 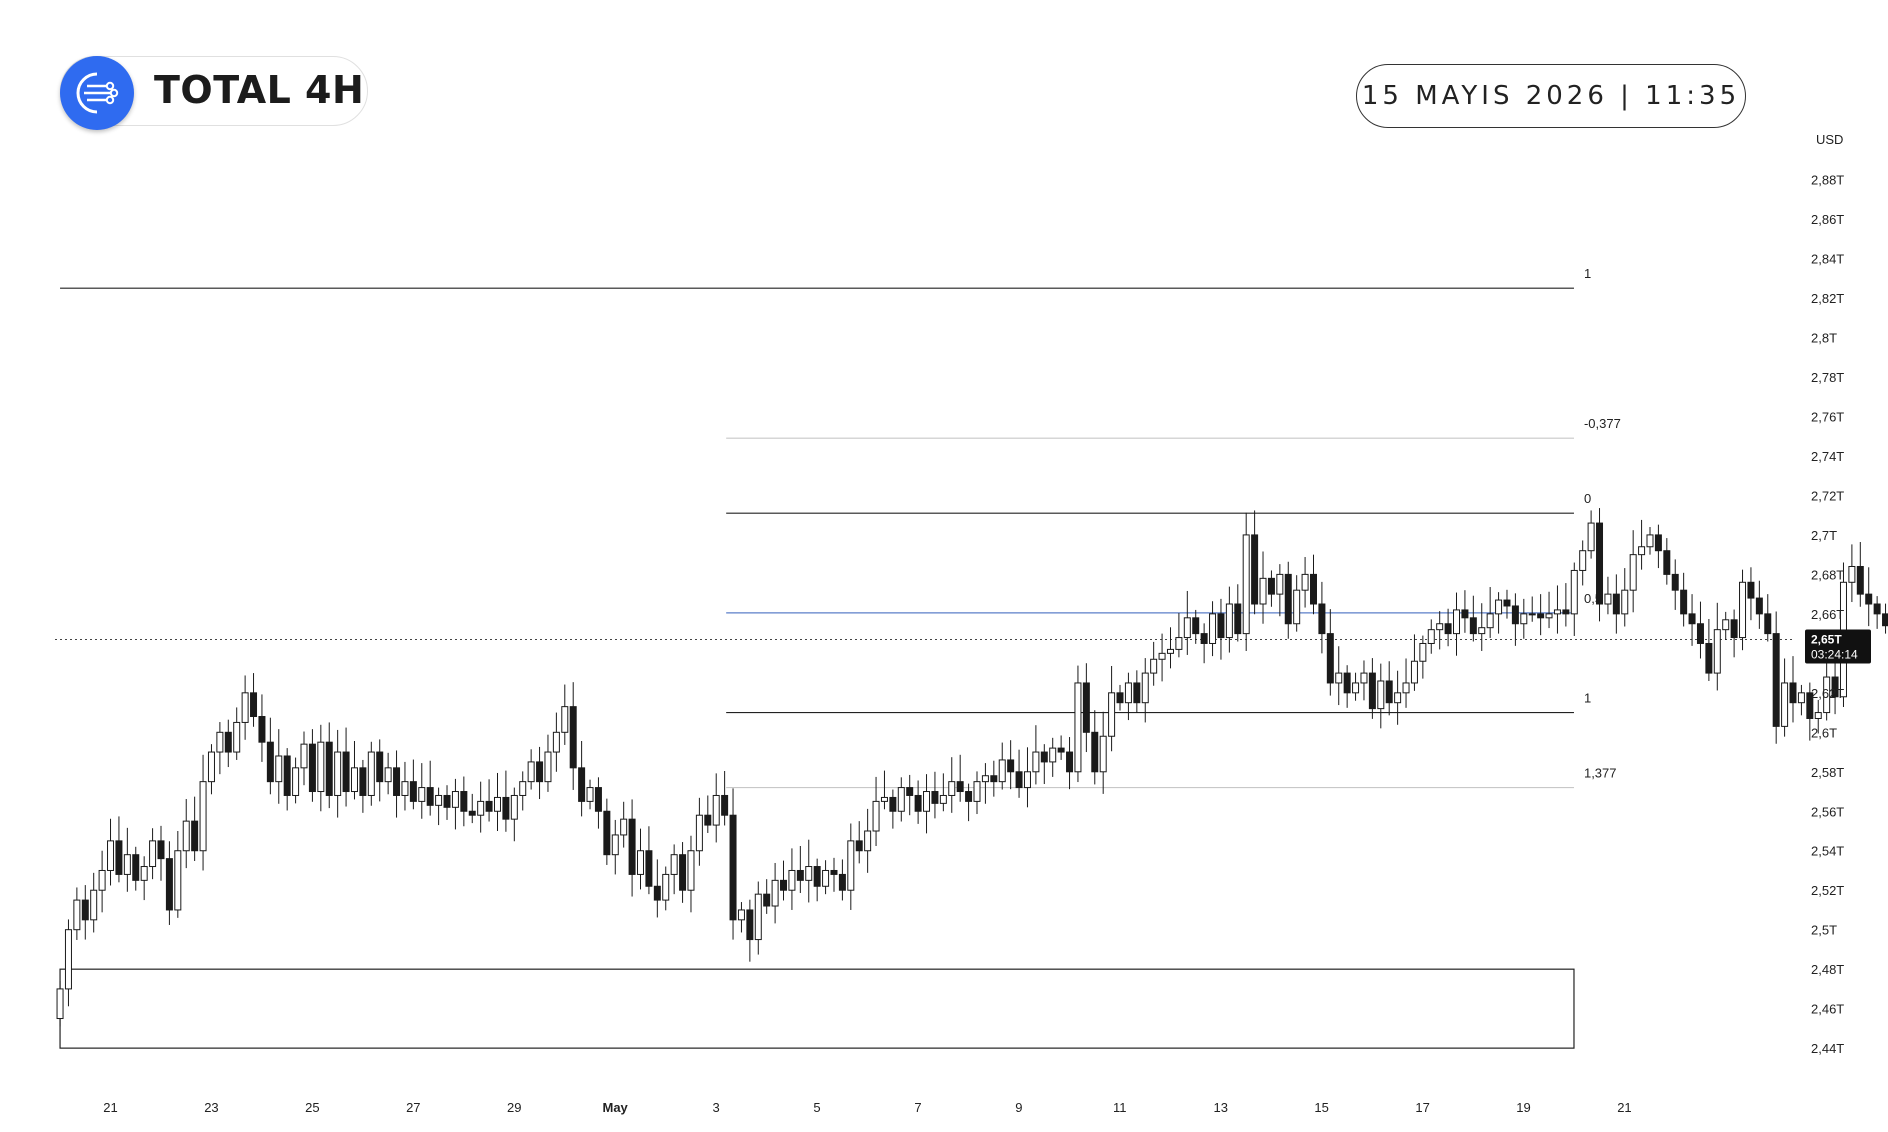 What do you see at coordinates (1827, 614) in the screenshot?
I see `y-tick-label: 2,66T` at bounding box center [1827, 614].